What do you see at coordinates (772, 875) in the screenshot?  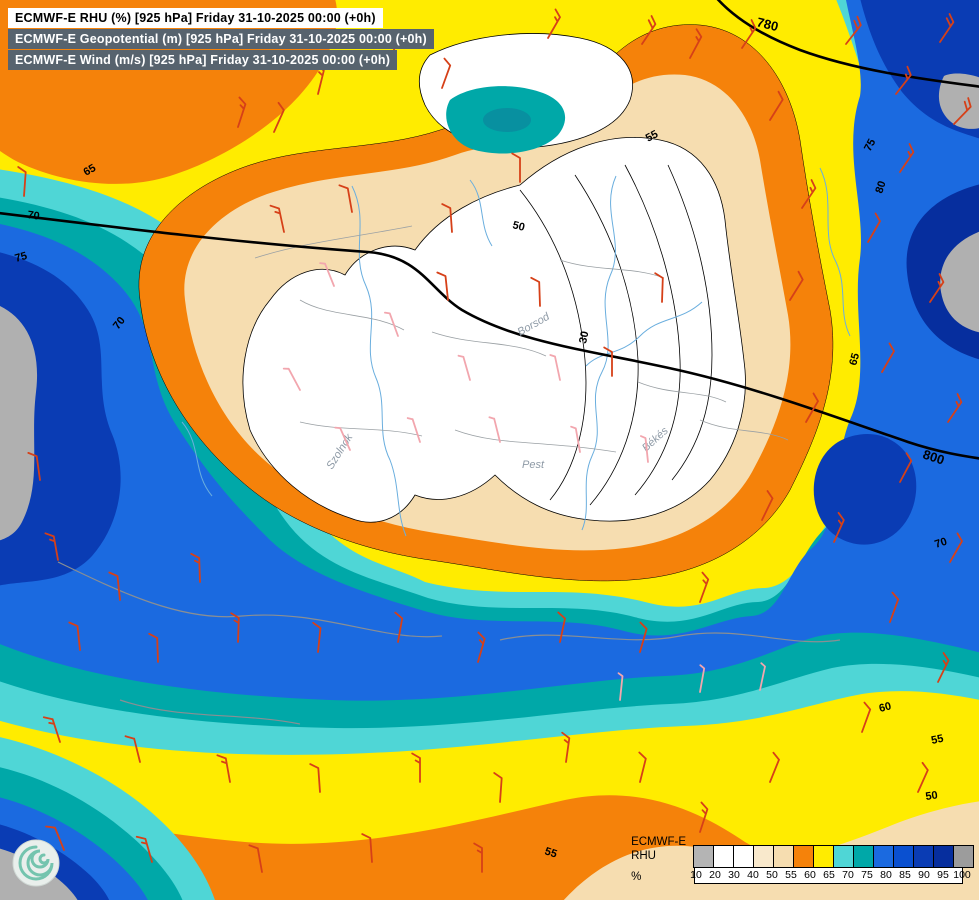 I see `legend-value: 50` at bounding box center [772, 875].